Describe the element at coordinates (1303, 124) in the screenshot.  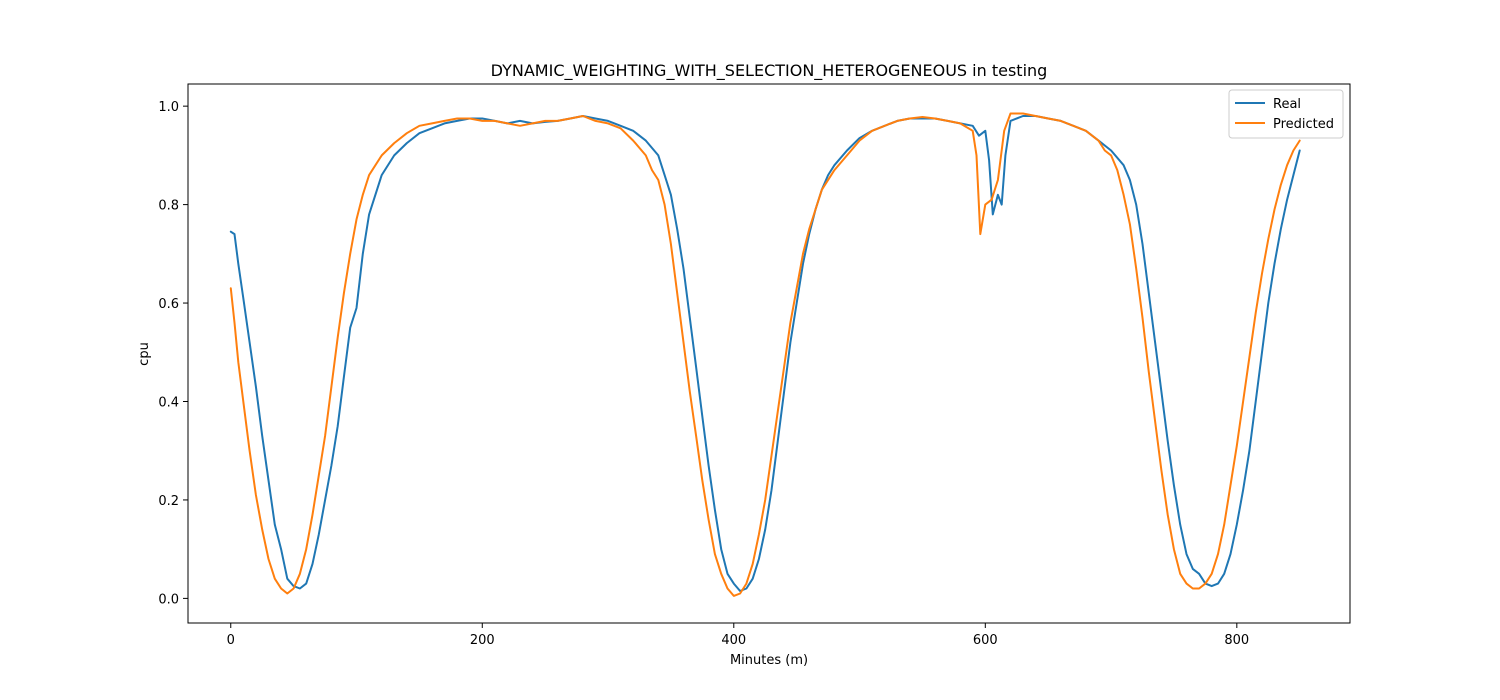
I see `legend-label-predicted: Predicted` at that location.